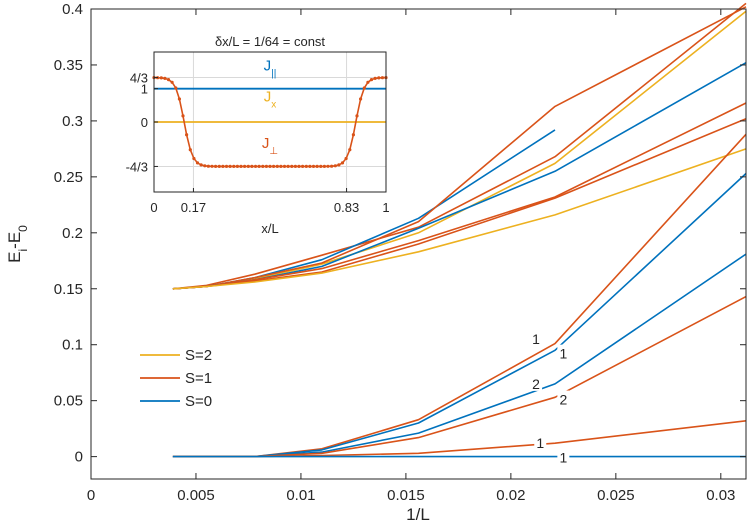 The image size is (747, 527). I want to click on inset-x-tick-label: 1, so click(385, 207).